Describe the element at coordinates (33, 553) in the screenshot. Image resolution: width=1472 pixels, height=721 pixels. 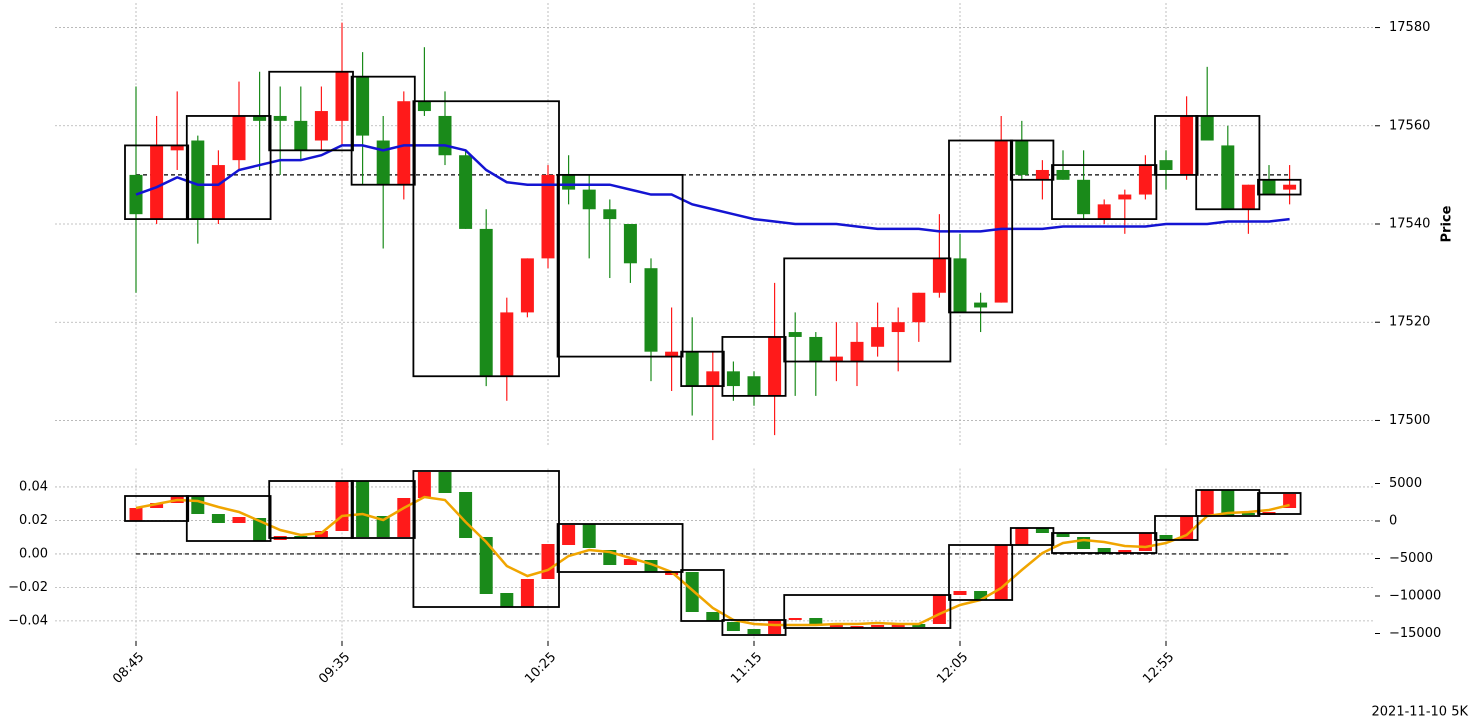
I see `y-tick-label: 0.00` at that location.